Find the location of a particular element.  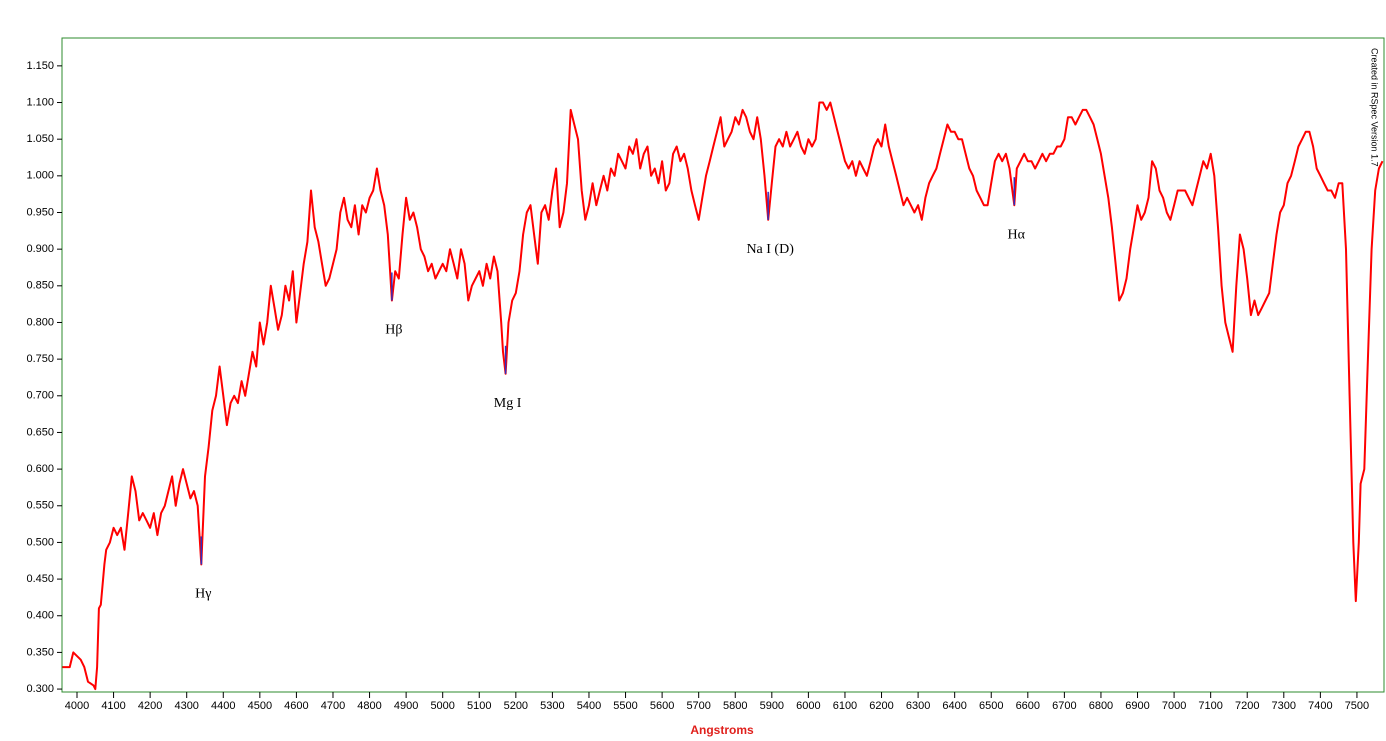

y-tick-label: 1.100 is located at coordinates (40, 102).